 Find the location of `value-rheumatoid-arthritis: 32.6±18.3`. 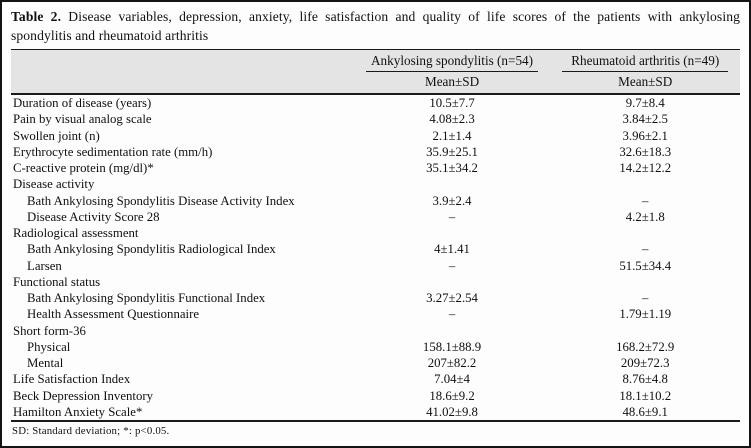

value-rheumatoid-arthritis: 32.6±18.3 is located at coordinates (645, 151).